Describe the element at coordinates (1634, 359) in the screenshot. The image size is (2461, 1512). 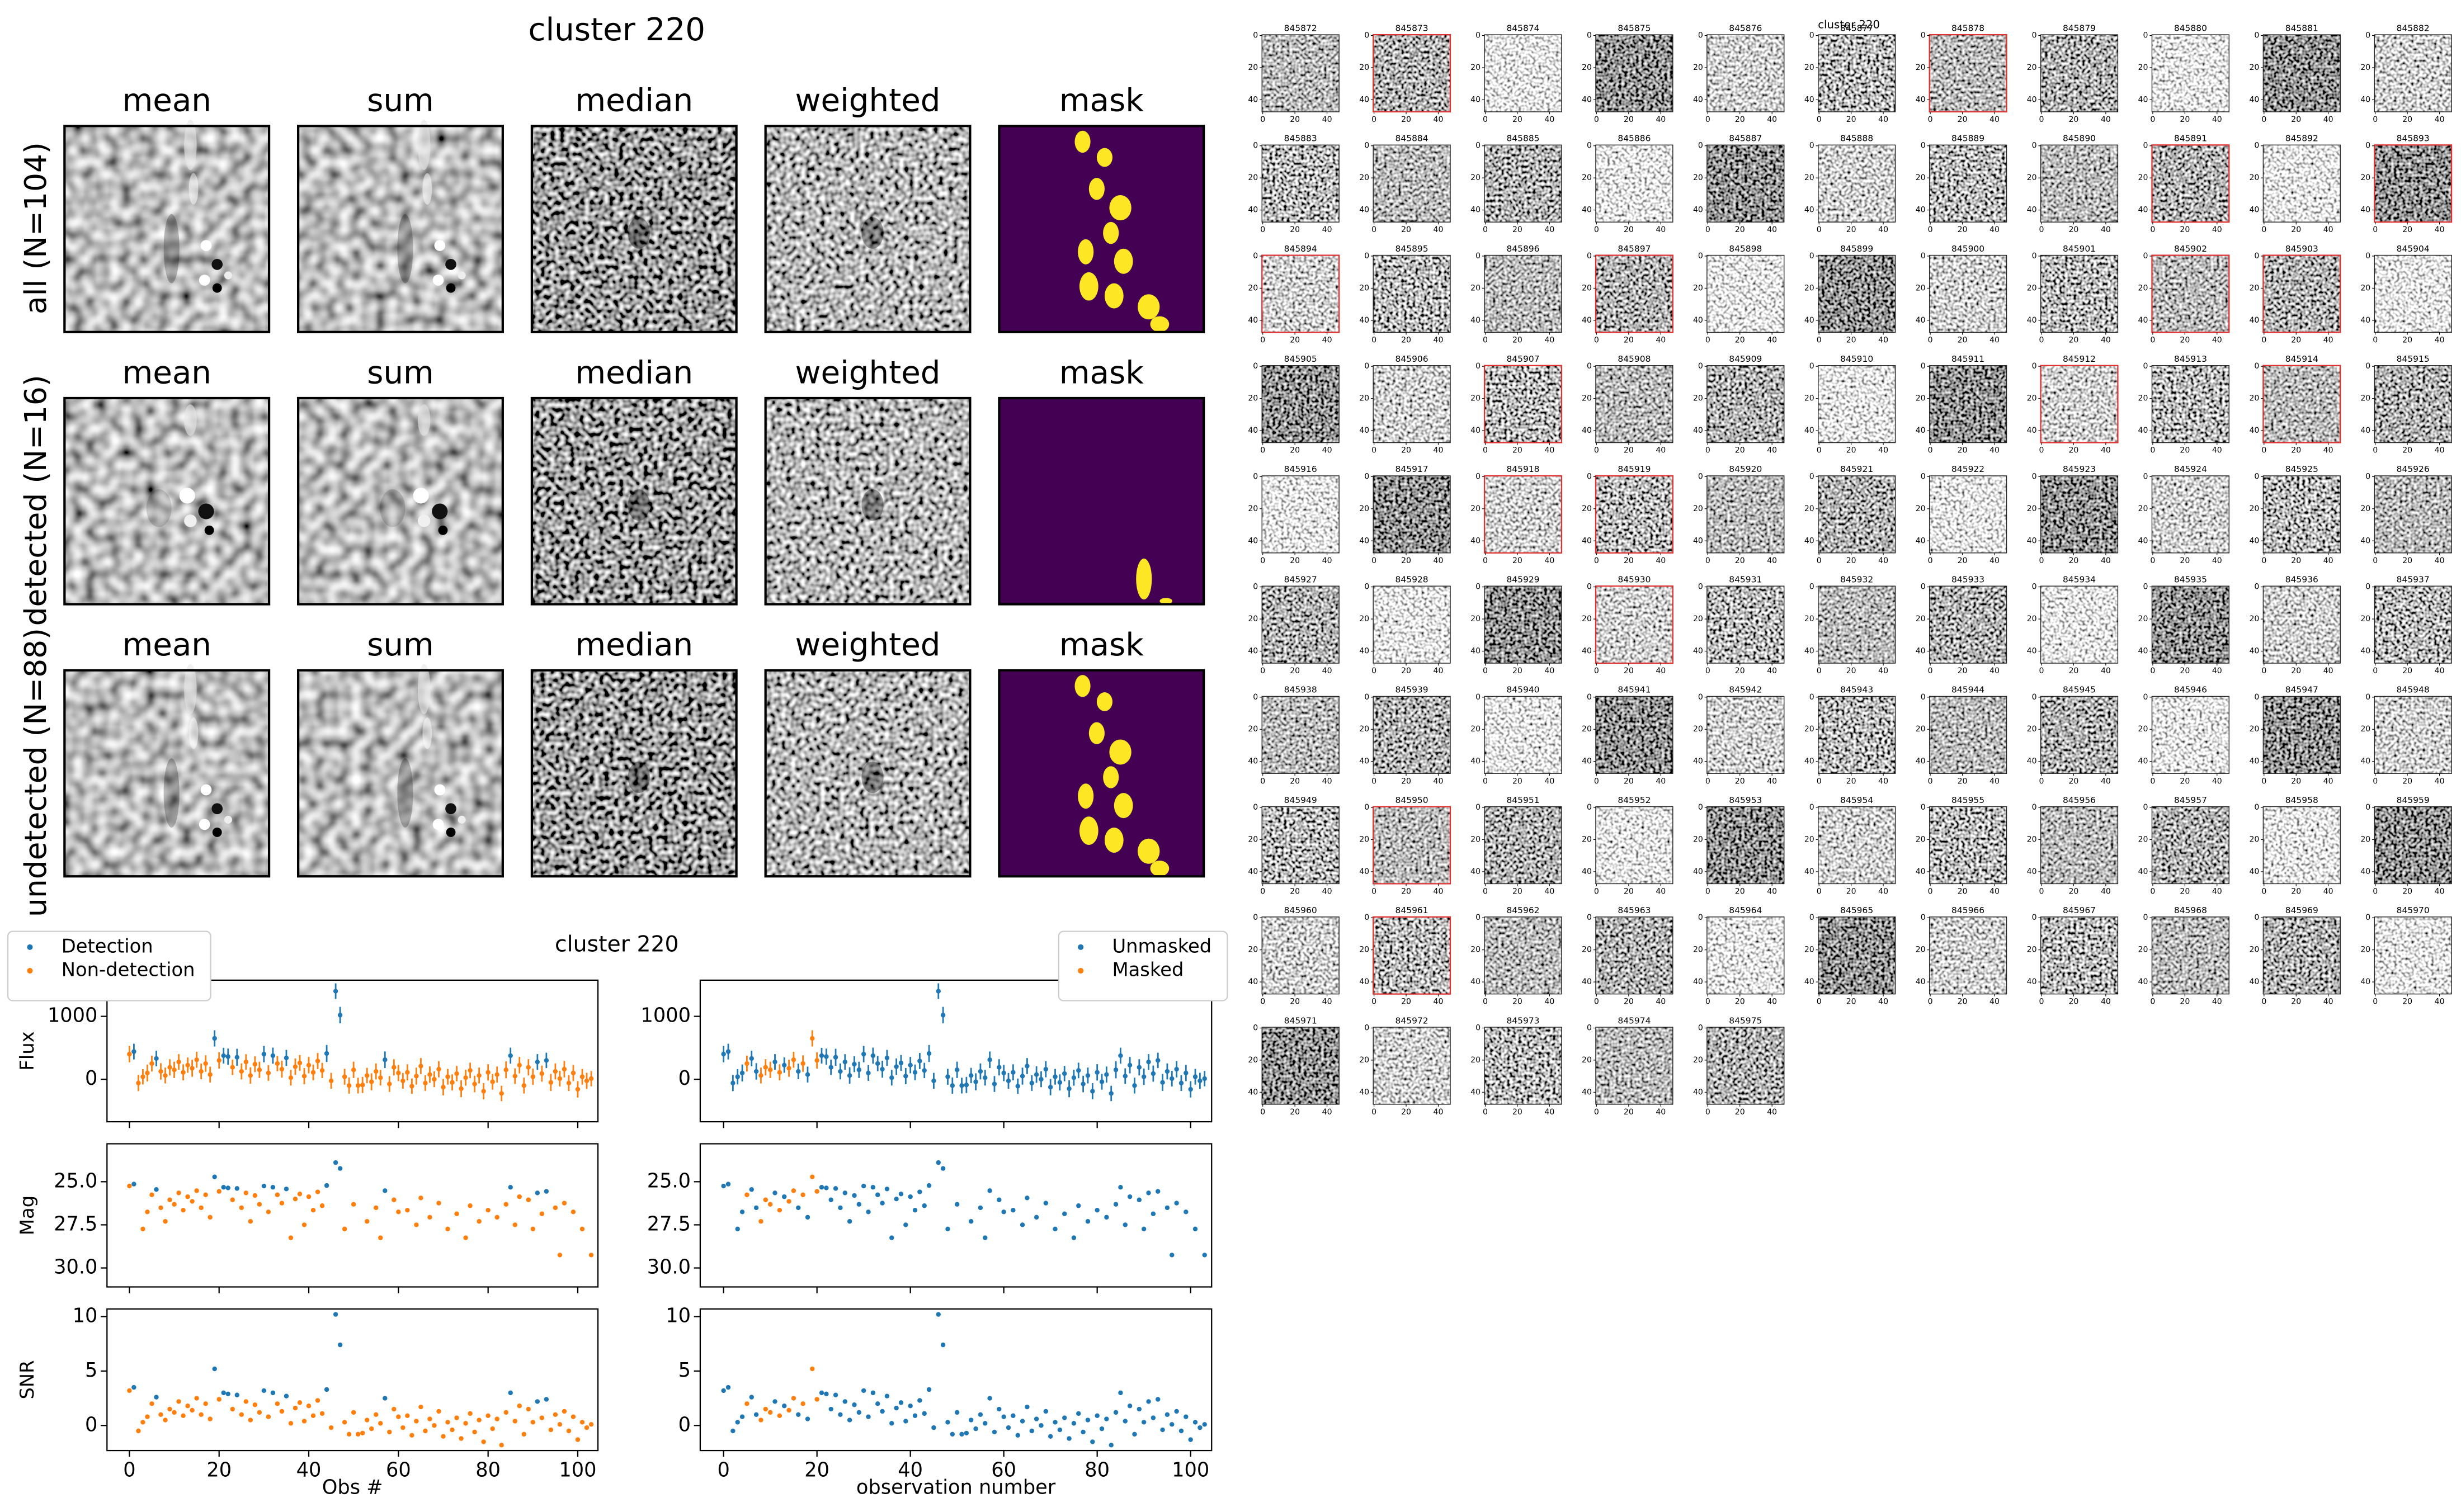
I see `thumbnail-title: 845908` at that location.